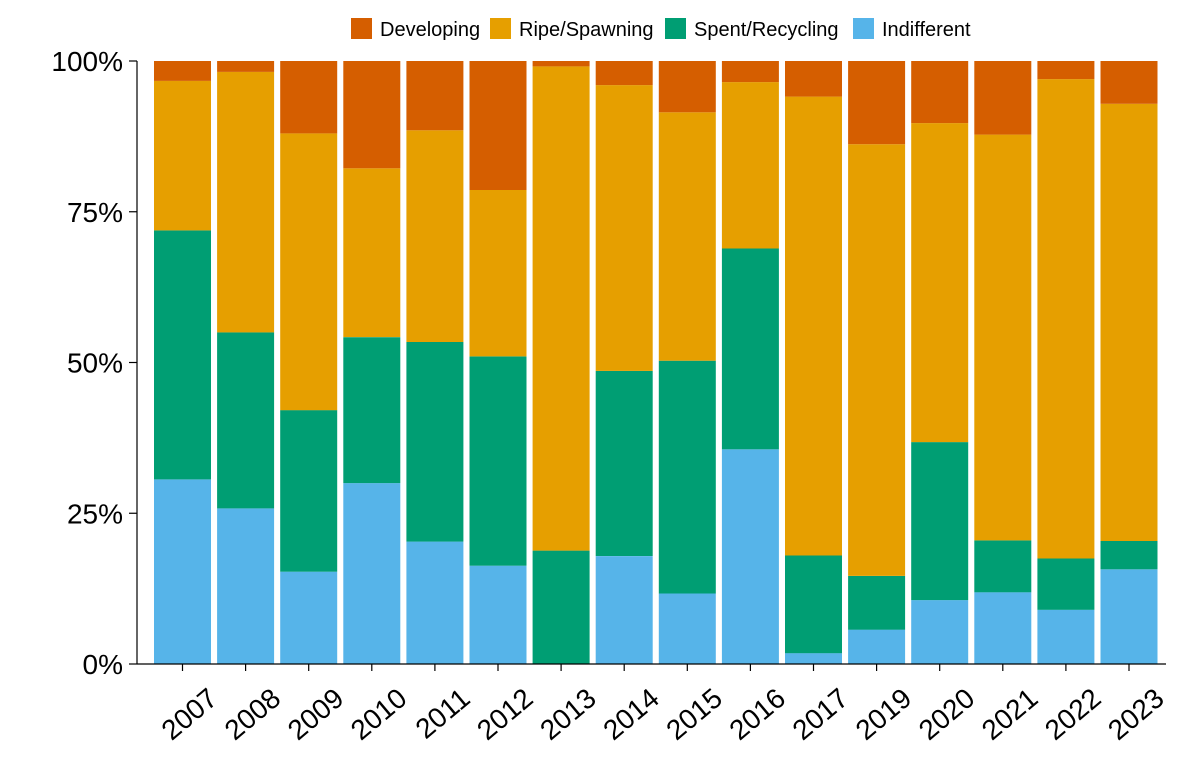 The image size is (1200, 776). What do you see at coordinates (561, 607) in the screenshot?
I see `bar-segment-spent-recycling-2013` at bounding box center [561, 607].